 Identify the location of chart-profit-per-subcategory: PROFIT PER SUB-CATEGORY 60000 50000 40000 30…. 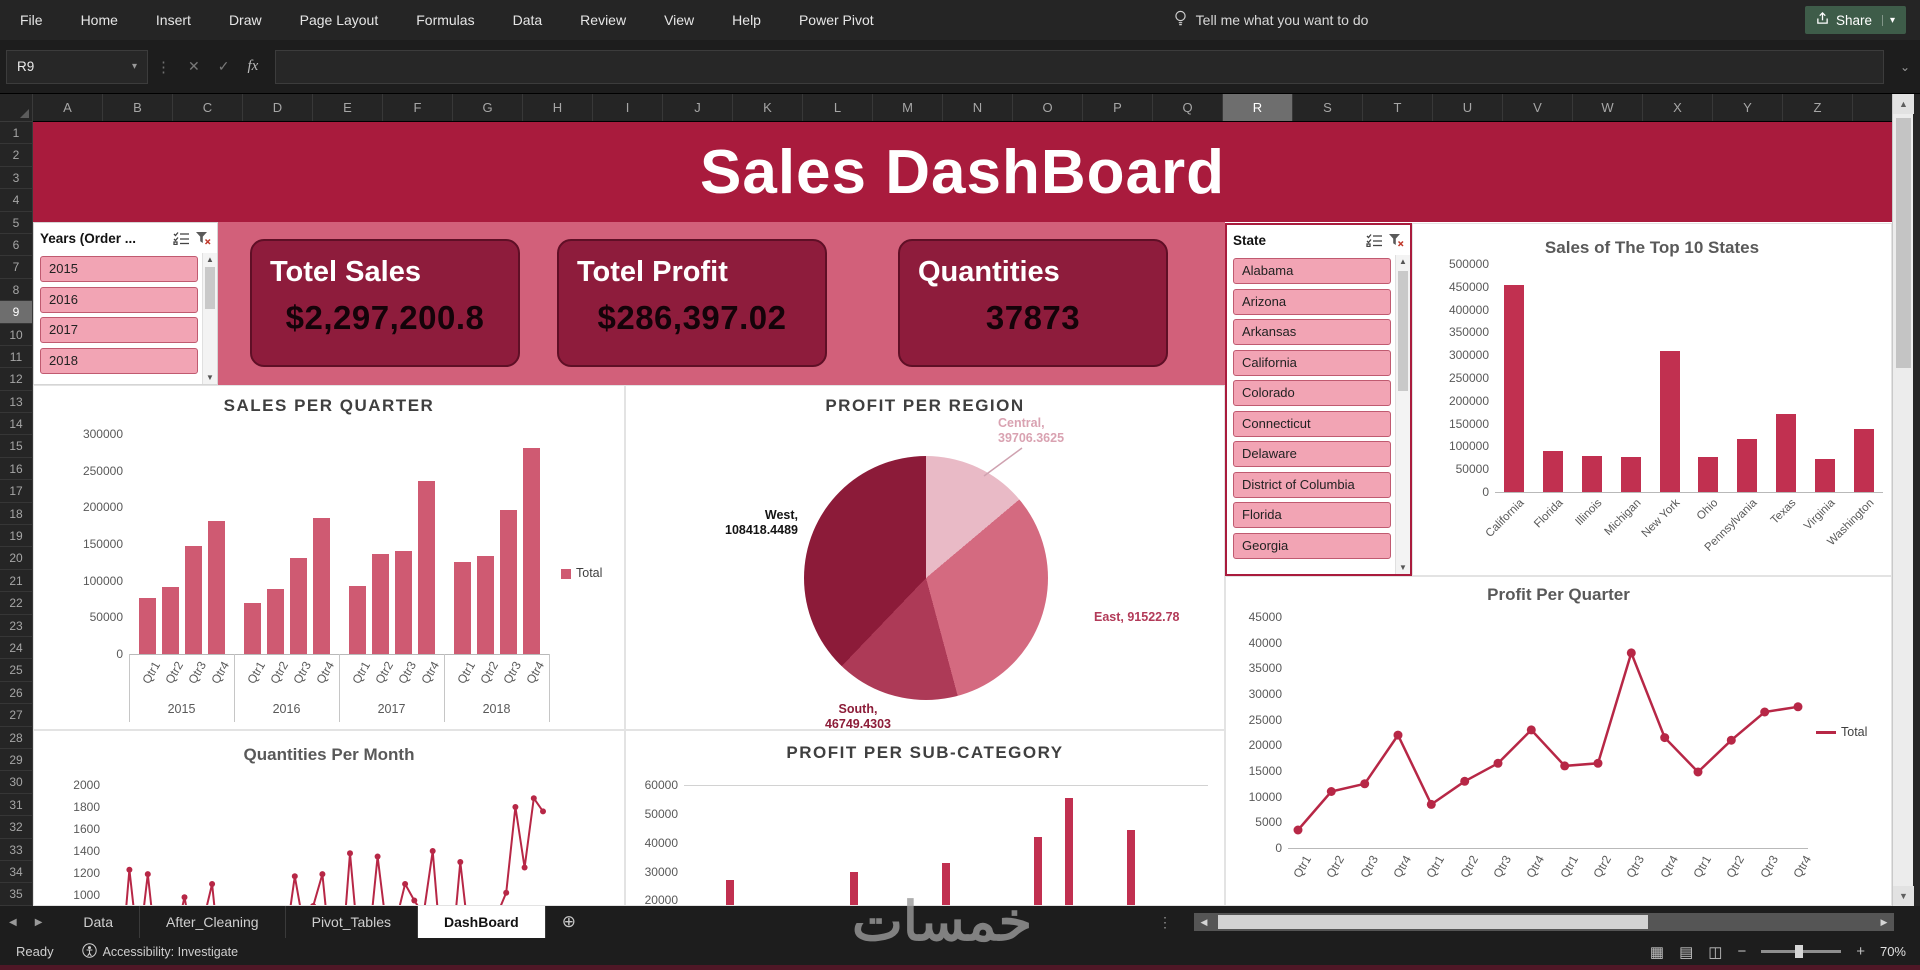
(925, 818).